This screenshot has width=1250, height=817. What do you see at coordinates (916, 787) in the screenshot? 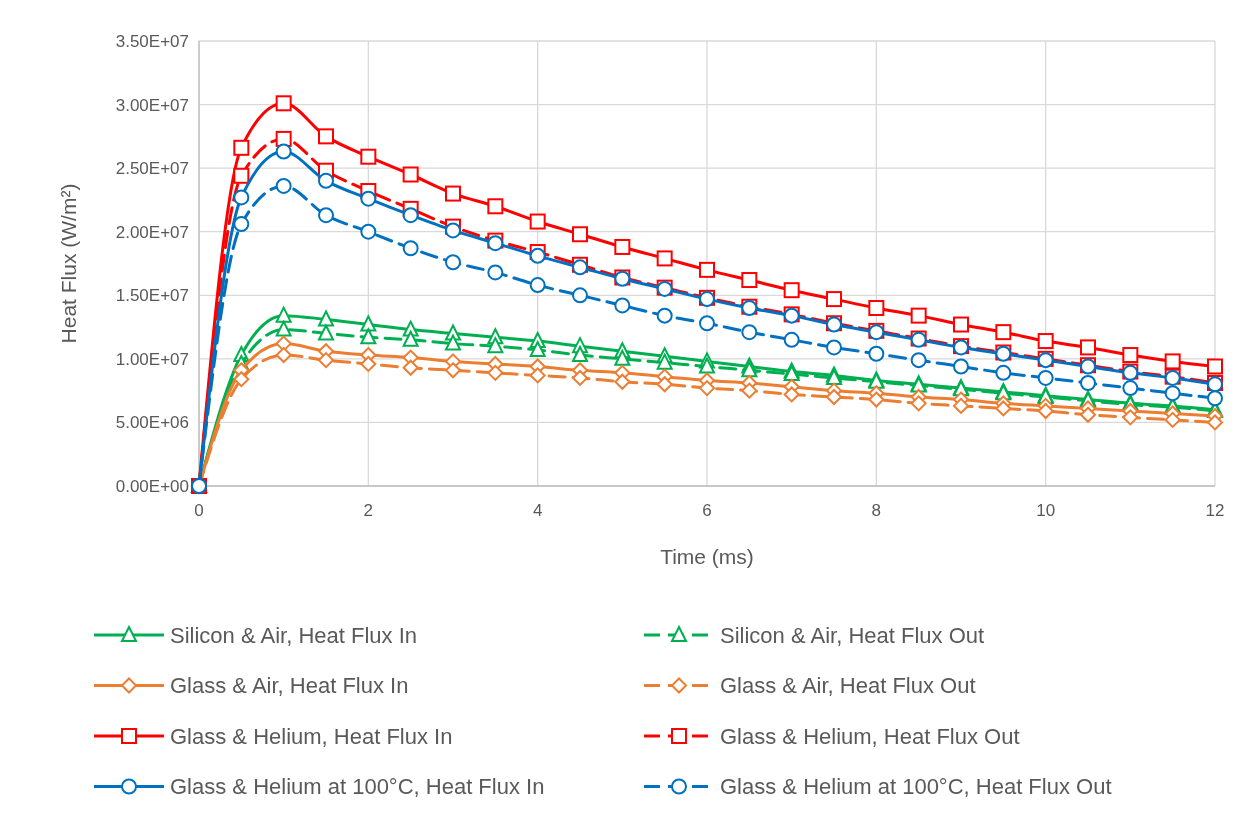
I see `legend-label: Glass & Helium at 100°C, Heat Flux Out` at bounding box center [916, 787].